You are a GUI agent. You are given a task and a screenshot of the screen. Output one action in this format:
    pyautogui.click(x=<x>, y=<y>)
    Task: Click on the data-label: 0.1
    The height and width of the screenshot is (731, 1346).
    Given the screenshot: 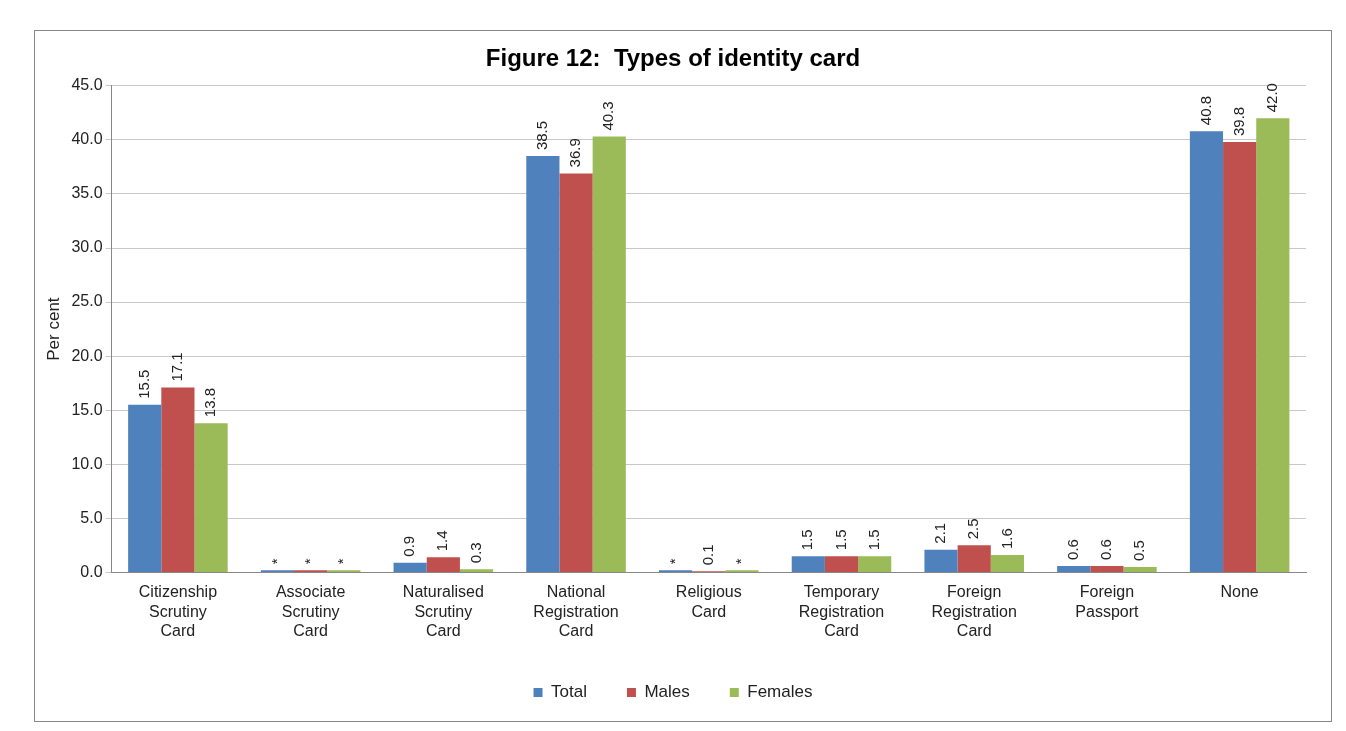 What is the action you would take?
    pyautogui.click(x=707, y=555)
    